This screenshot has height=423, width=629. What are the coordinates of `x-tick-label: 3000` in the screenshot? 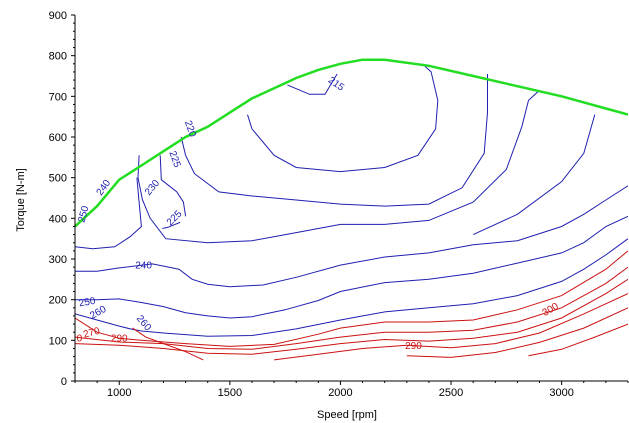 It's located at (561, 393).